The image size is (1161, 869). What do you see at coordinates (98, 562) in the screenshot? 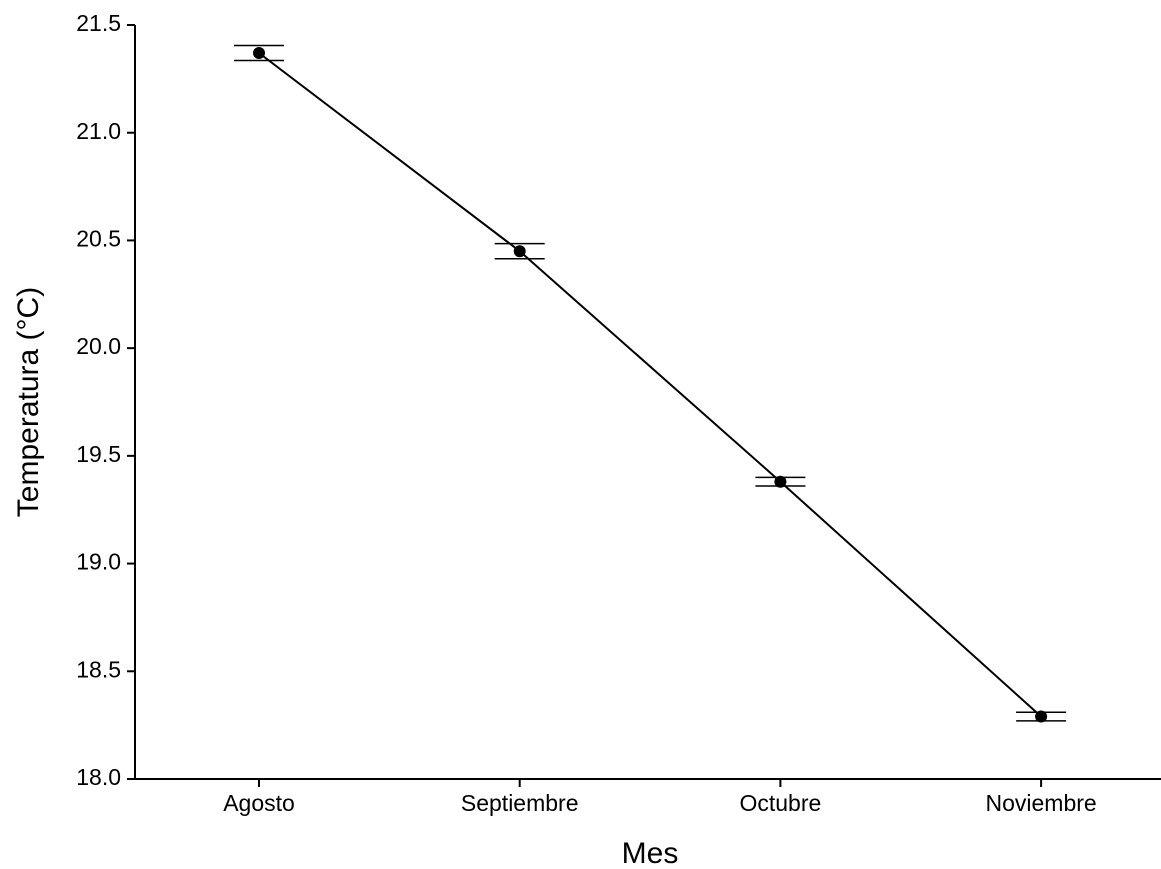
I see `y-tick-label: 19.0` at bounding box center [98, 562].